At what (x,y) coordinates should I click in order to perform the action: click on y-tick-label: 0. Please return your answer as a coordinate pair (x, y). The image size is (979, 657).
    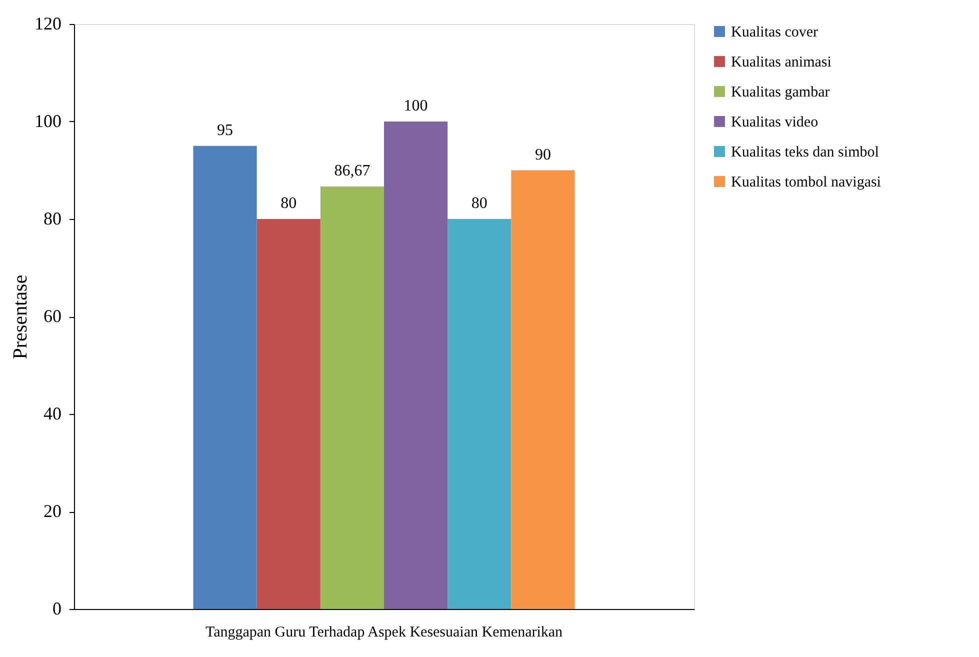
    Looking at the image, I should click on (57, 608).